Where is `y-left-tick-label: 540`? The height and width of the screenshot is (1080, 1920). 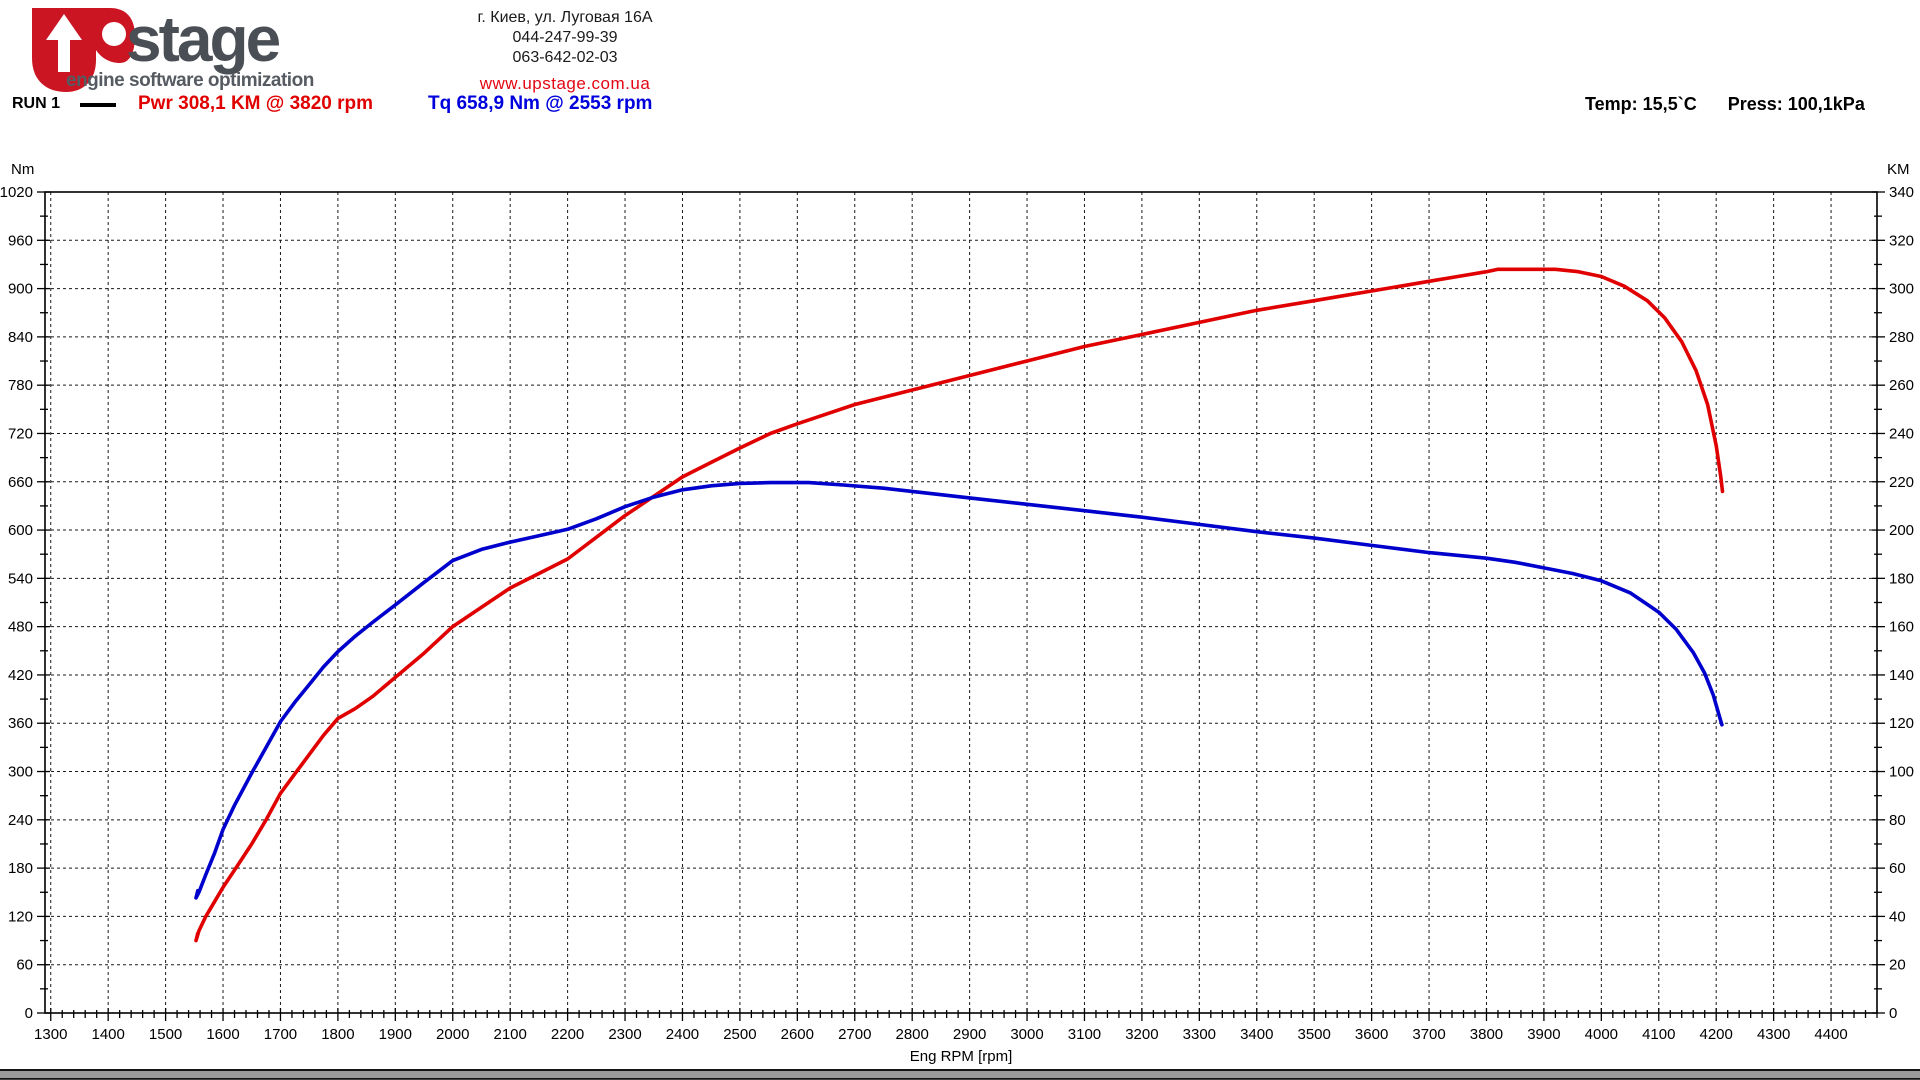 y-left-tick-label: 540 is located at coordinates (20, 578).